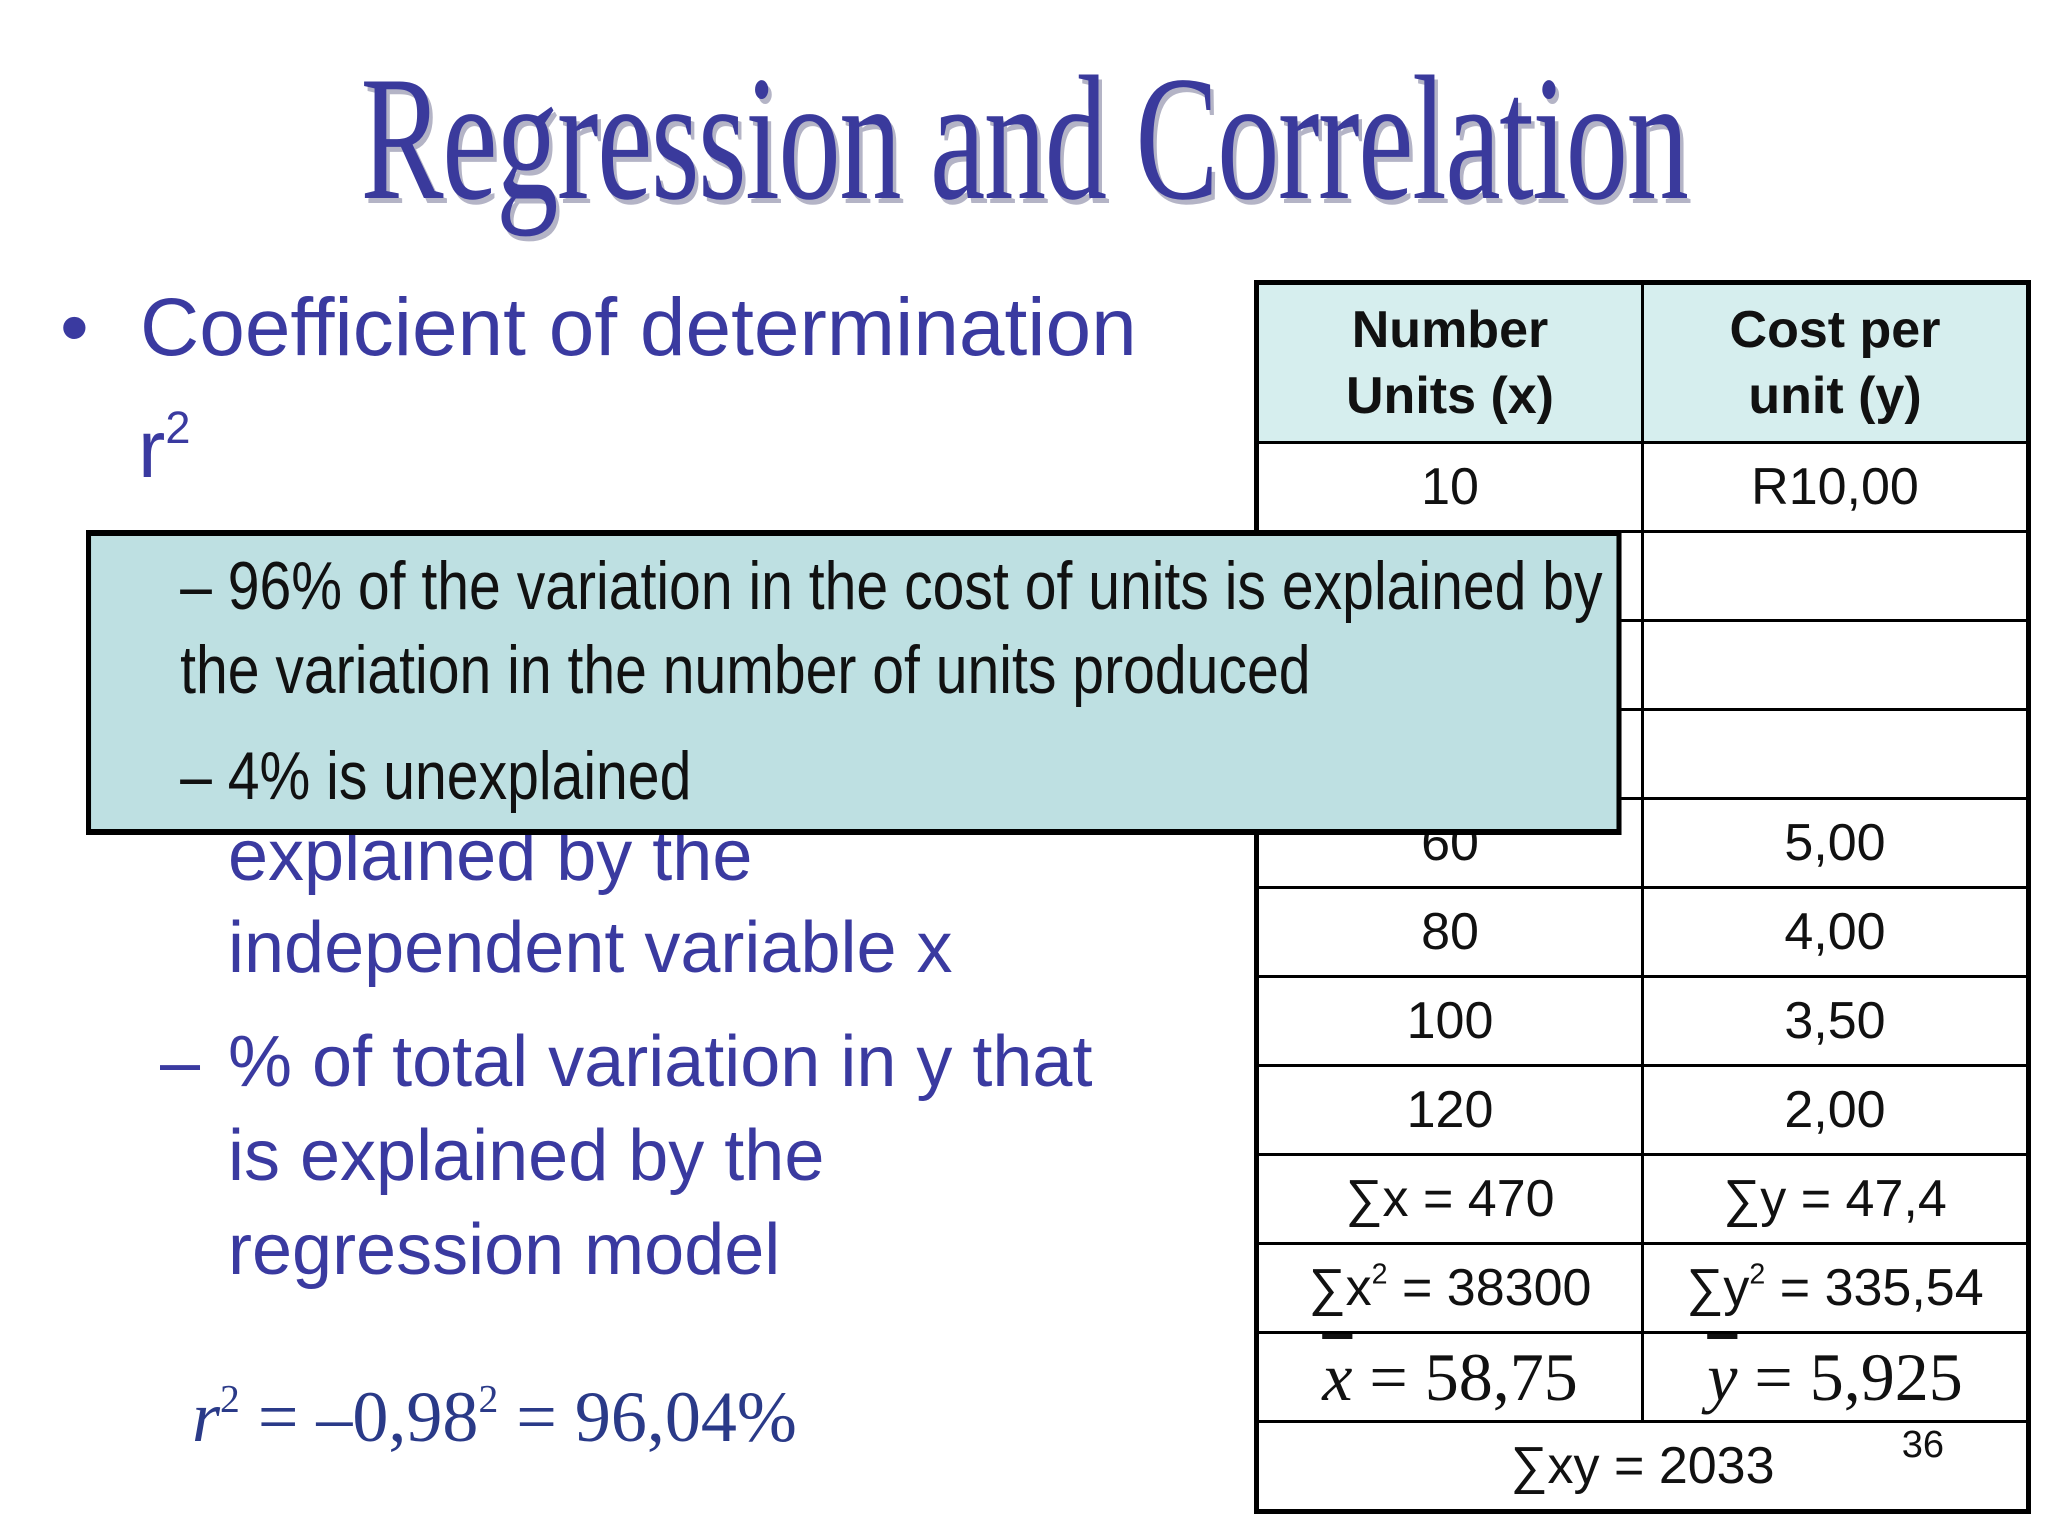  What do you see at coordinates (1340, 1288) in the screenshot?
I see `sum-x2-base: ∑x` at bounding box center [1340, 1288].